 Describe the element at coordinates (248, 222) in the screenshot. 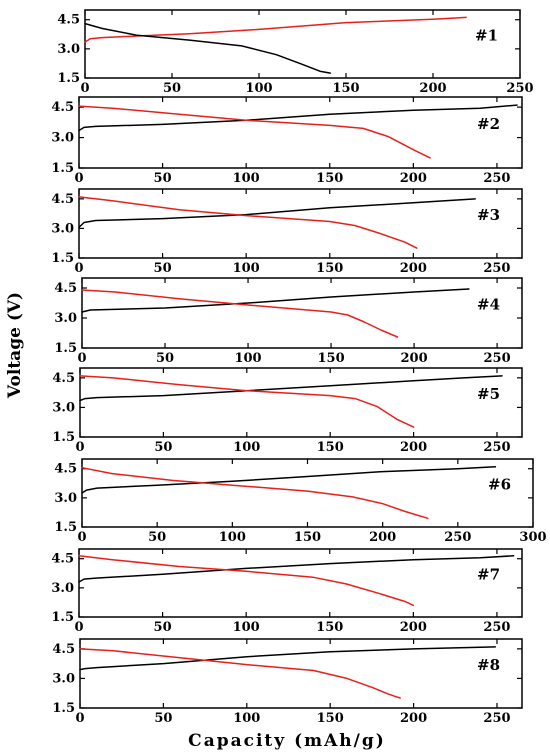

I see `panel-3-discharge-curve` at that location.